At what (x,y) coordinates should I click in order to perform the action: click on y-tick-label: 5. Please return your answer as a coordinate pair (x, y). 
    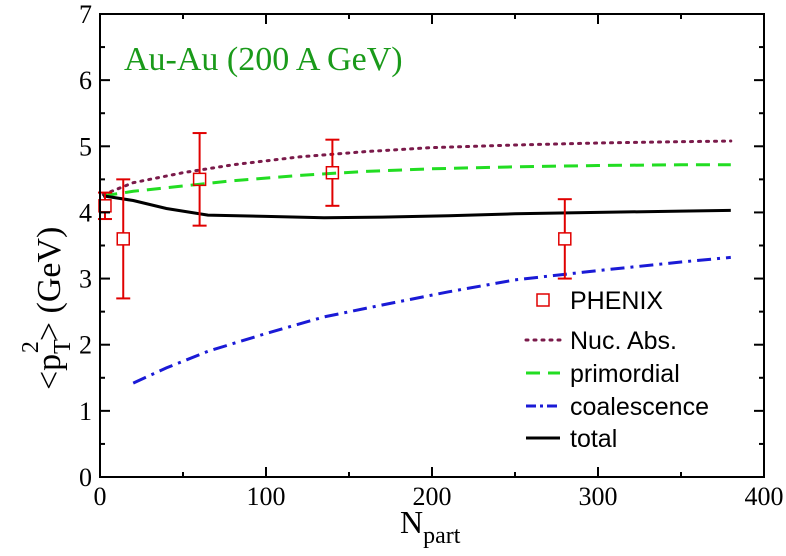
    Looking at the image, I should click on (85, 146).